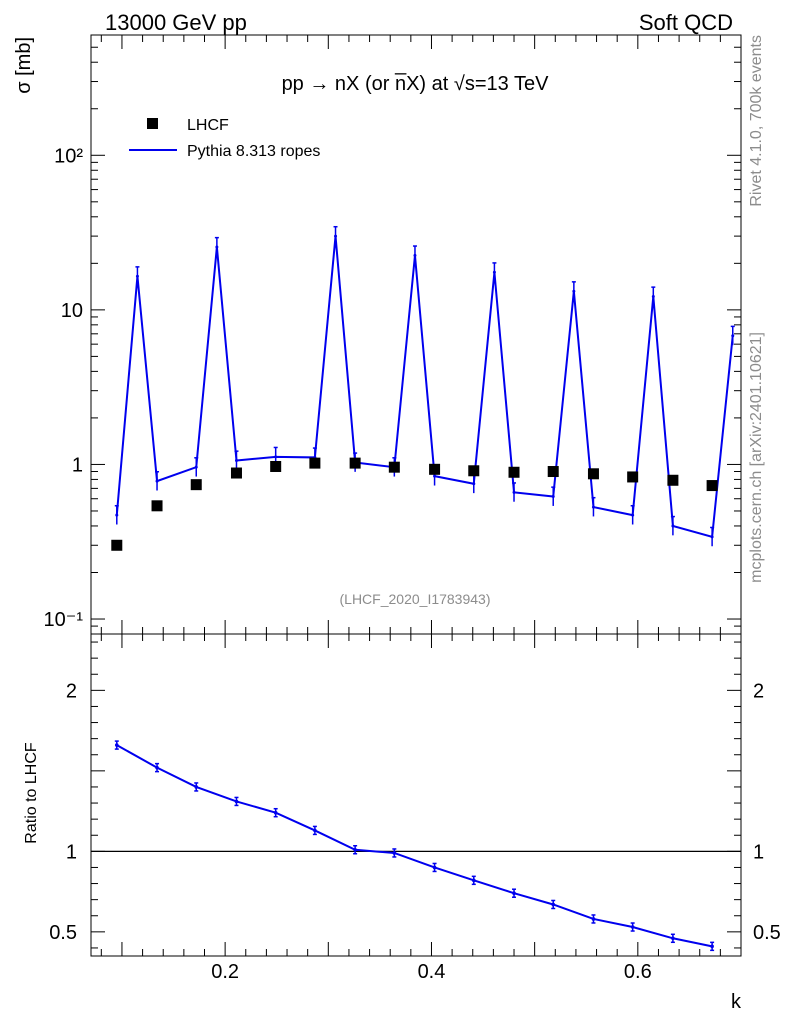 The height and width of the screenshot is (1024, 786). I want to click on rivet-version-label: Rivet 4.1.0, 700k events, so click(756, 121).